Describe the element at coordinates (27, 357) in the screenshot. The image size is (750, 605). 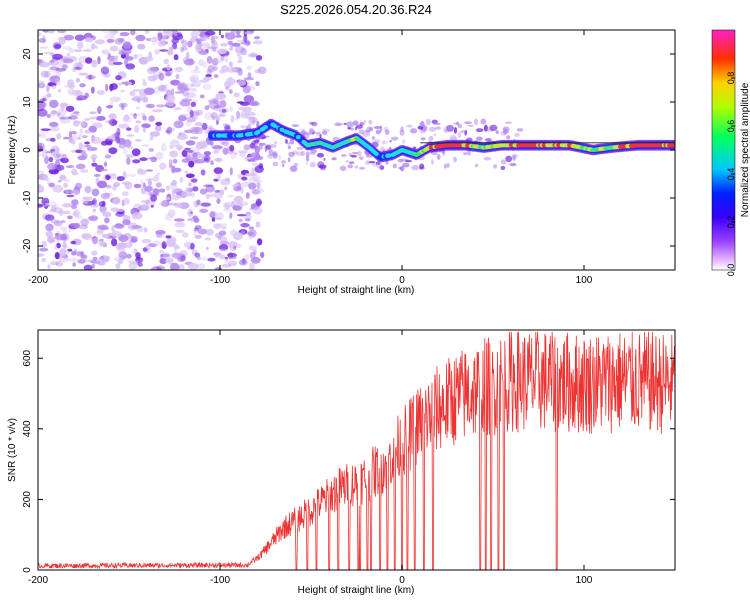
I see `y-tick-label: 600` at that location.